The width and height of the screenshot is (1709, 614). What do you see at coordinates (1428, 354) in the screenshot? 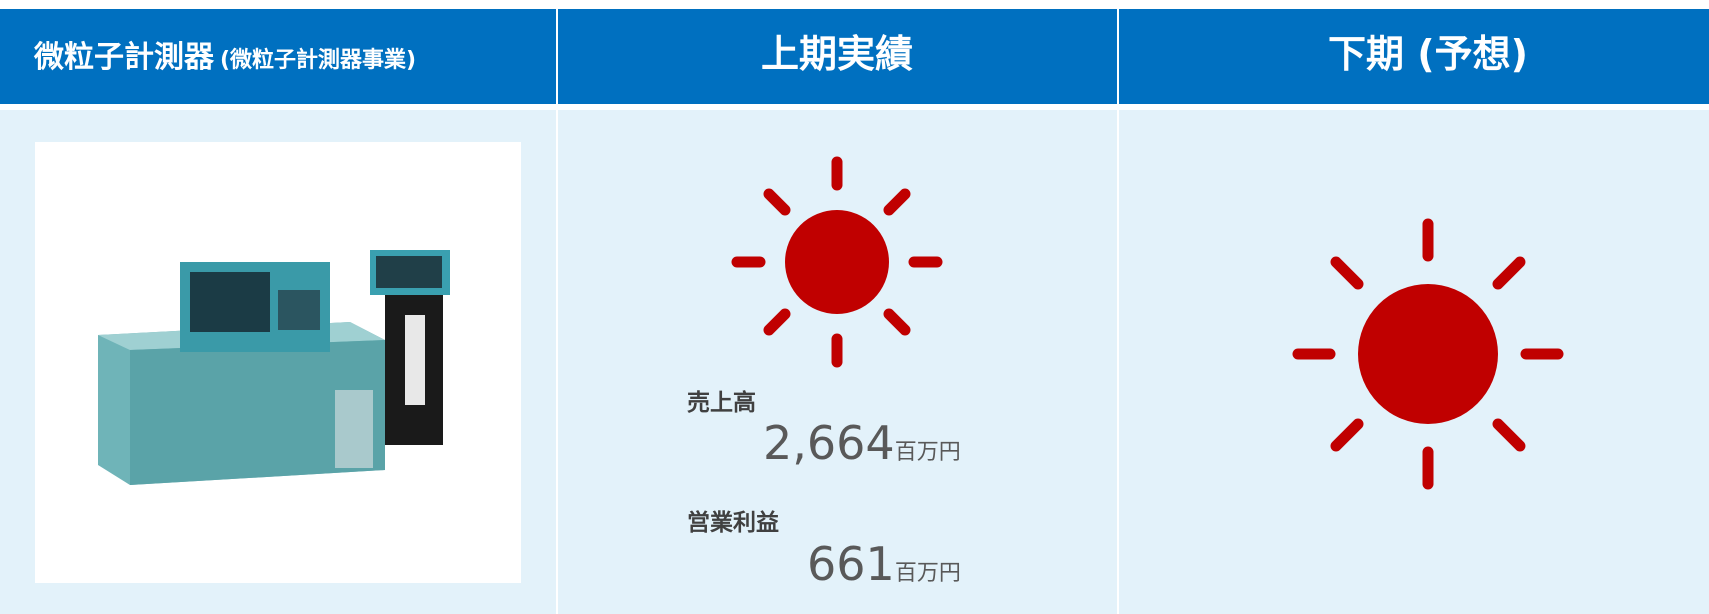
I see `sun-icon-second-half` at bounding box center [1428, 354].